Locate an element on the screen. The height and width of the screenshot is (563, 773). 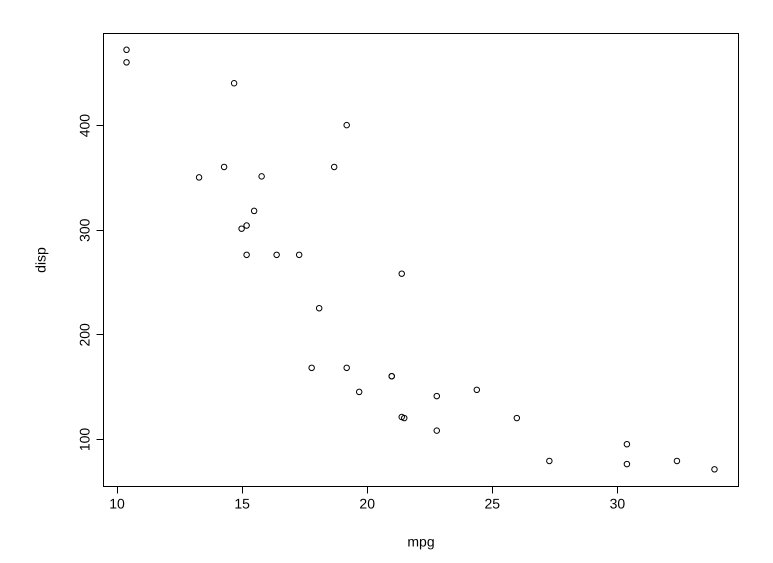
x-tick-label: 15 is located at coordinates (242, 504).